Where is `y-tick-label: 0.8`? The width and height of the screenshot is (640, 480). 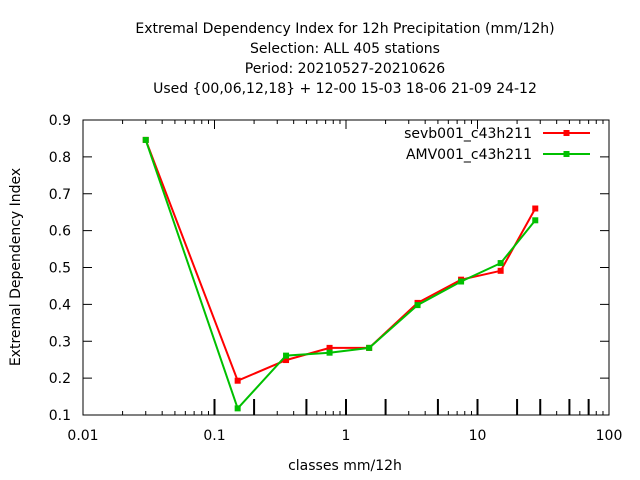 y-tick-label: 0.8 is located at coordinates (60, 158).